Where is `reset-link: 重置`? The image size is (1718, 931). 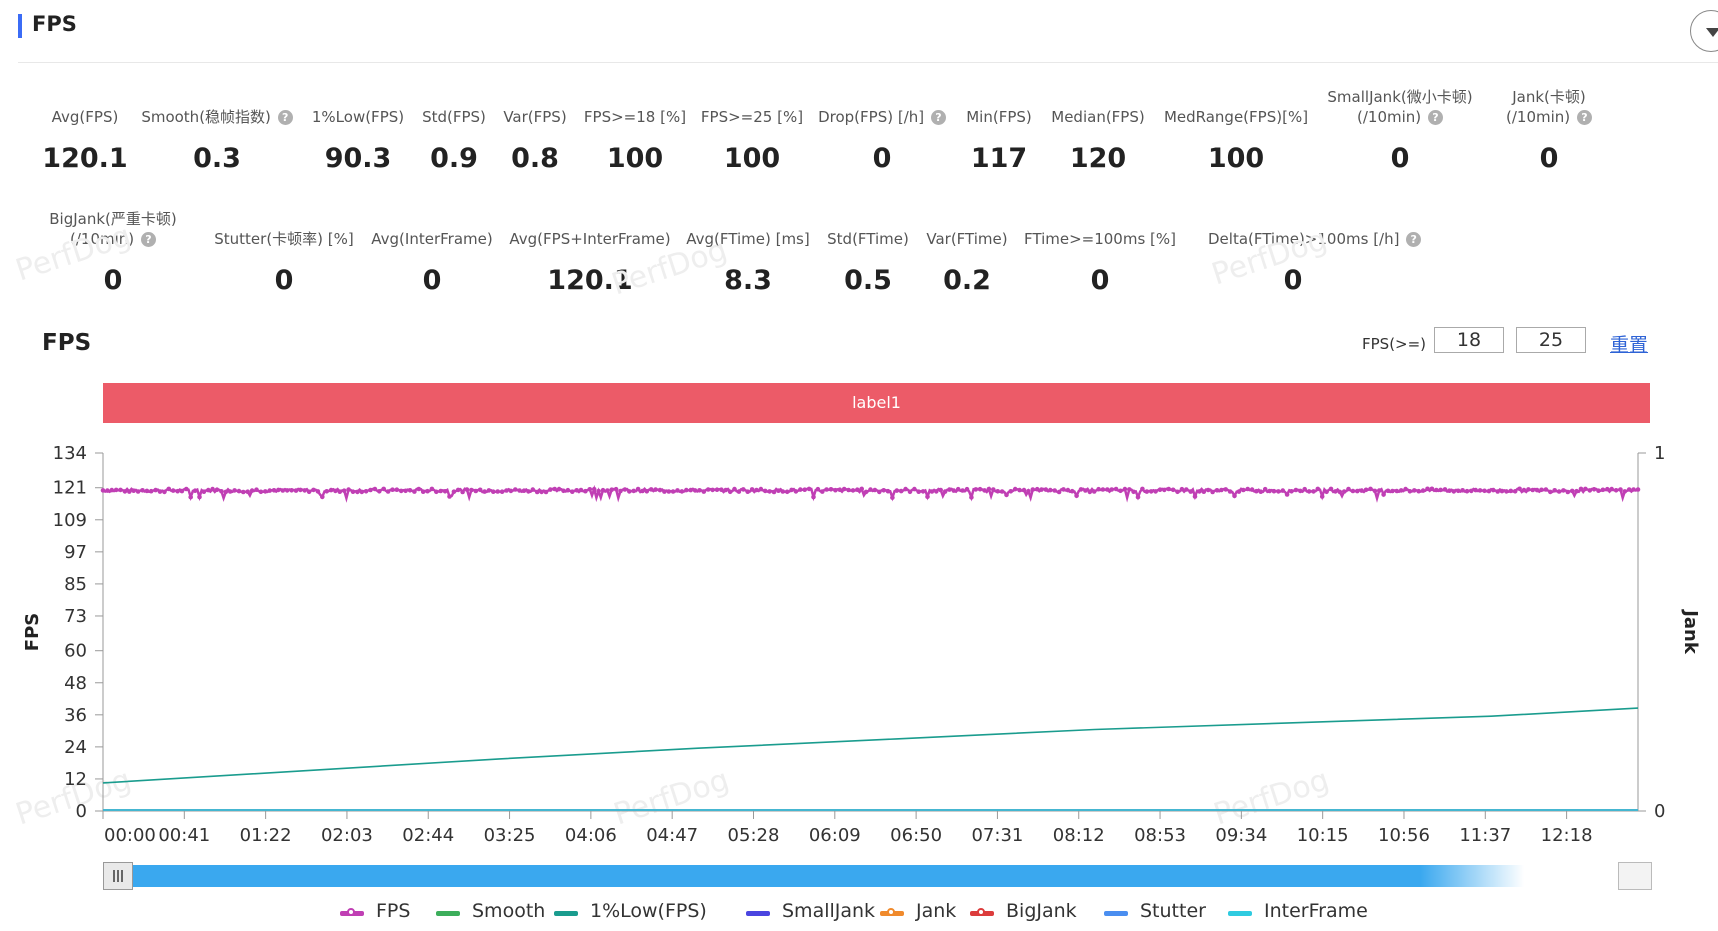
reset-link: 重置 is located at coordinates (1629, 345).